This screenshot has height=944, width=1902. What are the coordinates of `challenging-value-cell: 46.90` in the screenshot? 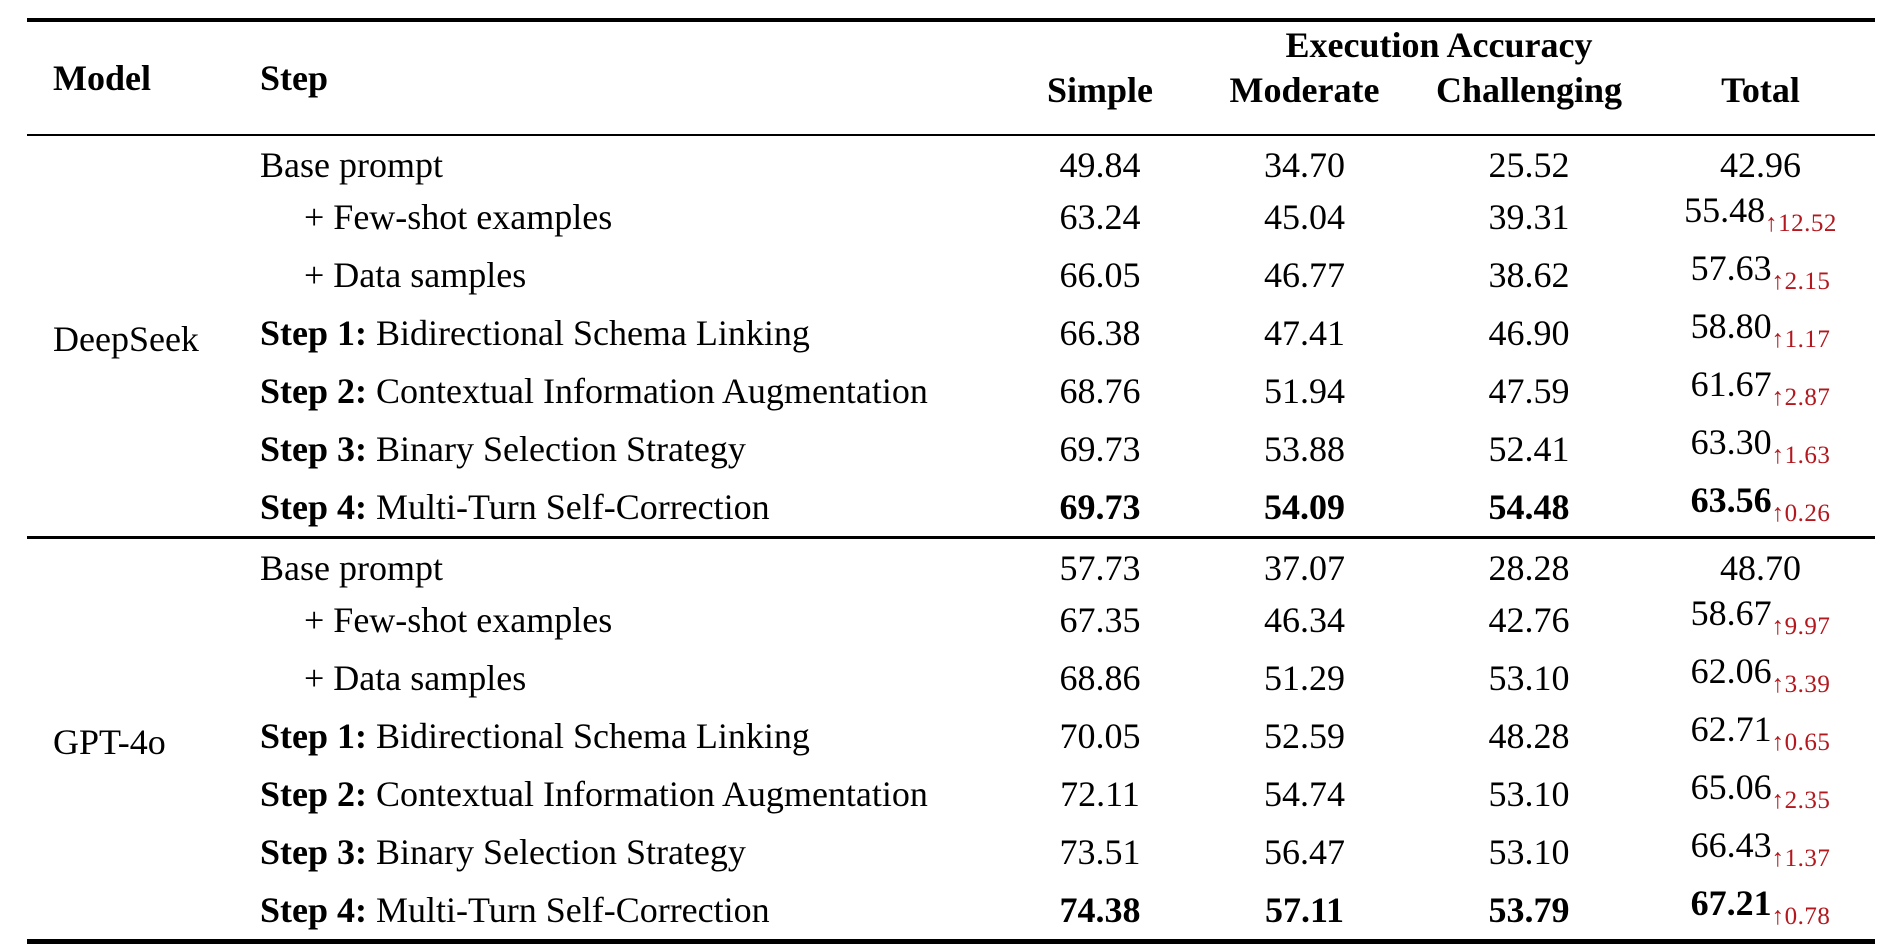 It's located at (1529, 333).